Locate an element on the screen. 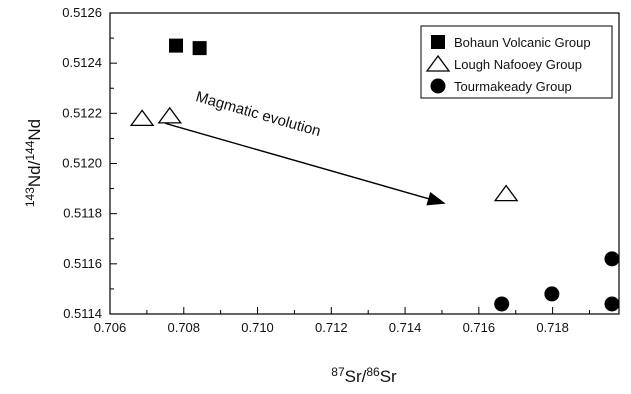  x-axis-title-sup1: 87 is located at coordinates (338, 372).